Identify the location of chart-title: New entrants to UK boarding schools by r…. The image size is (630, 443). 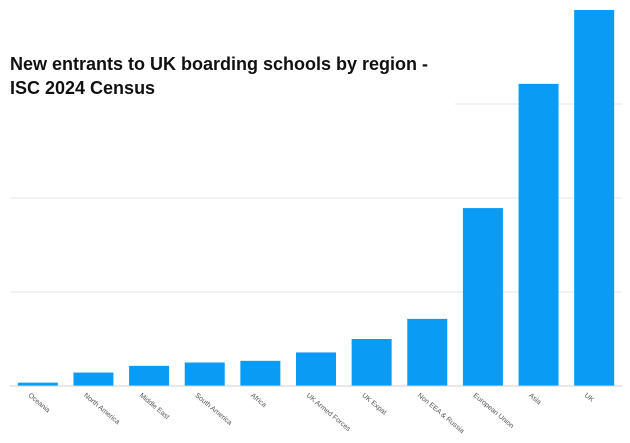
(219, 76).